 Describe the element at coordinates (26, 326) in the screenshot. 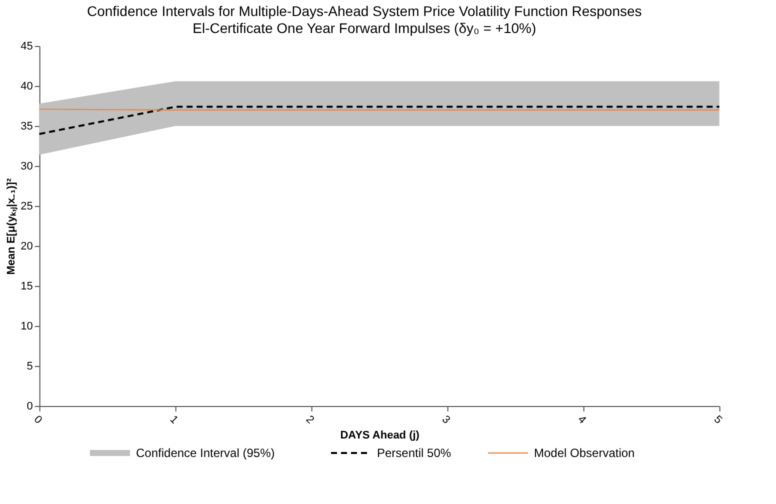

I see `y-tick-label: 10` at that location.